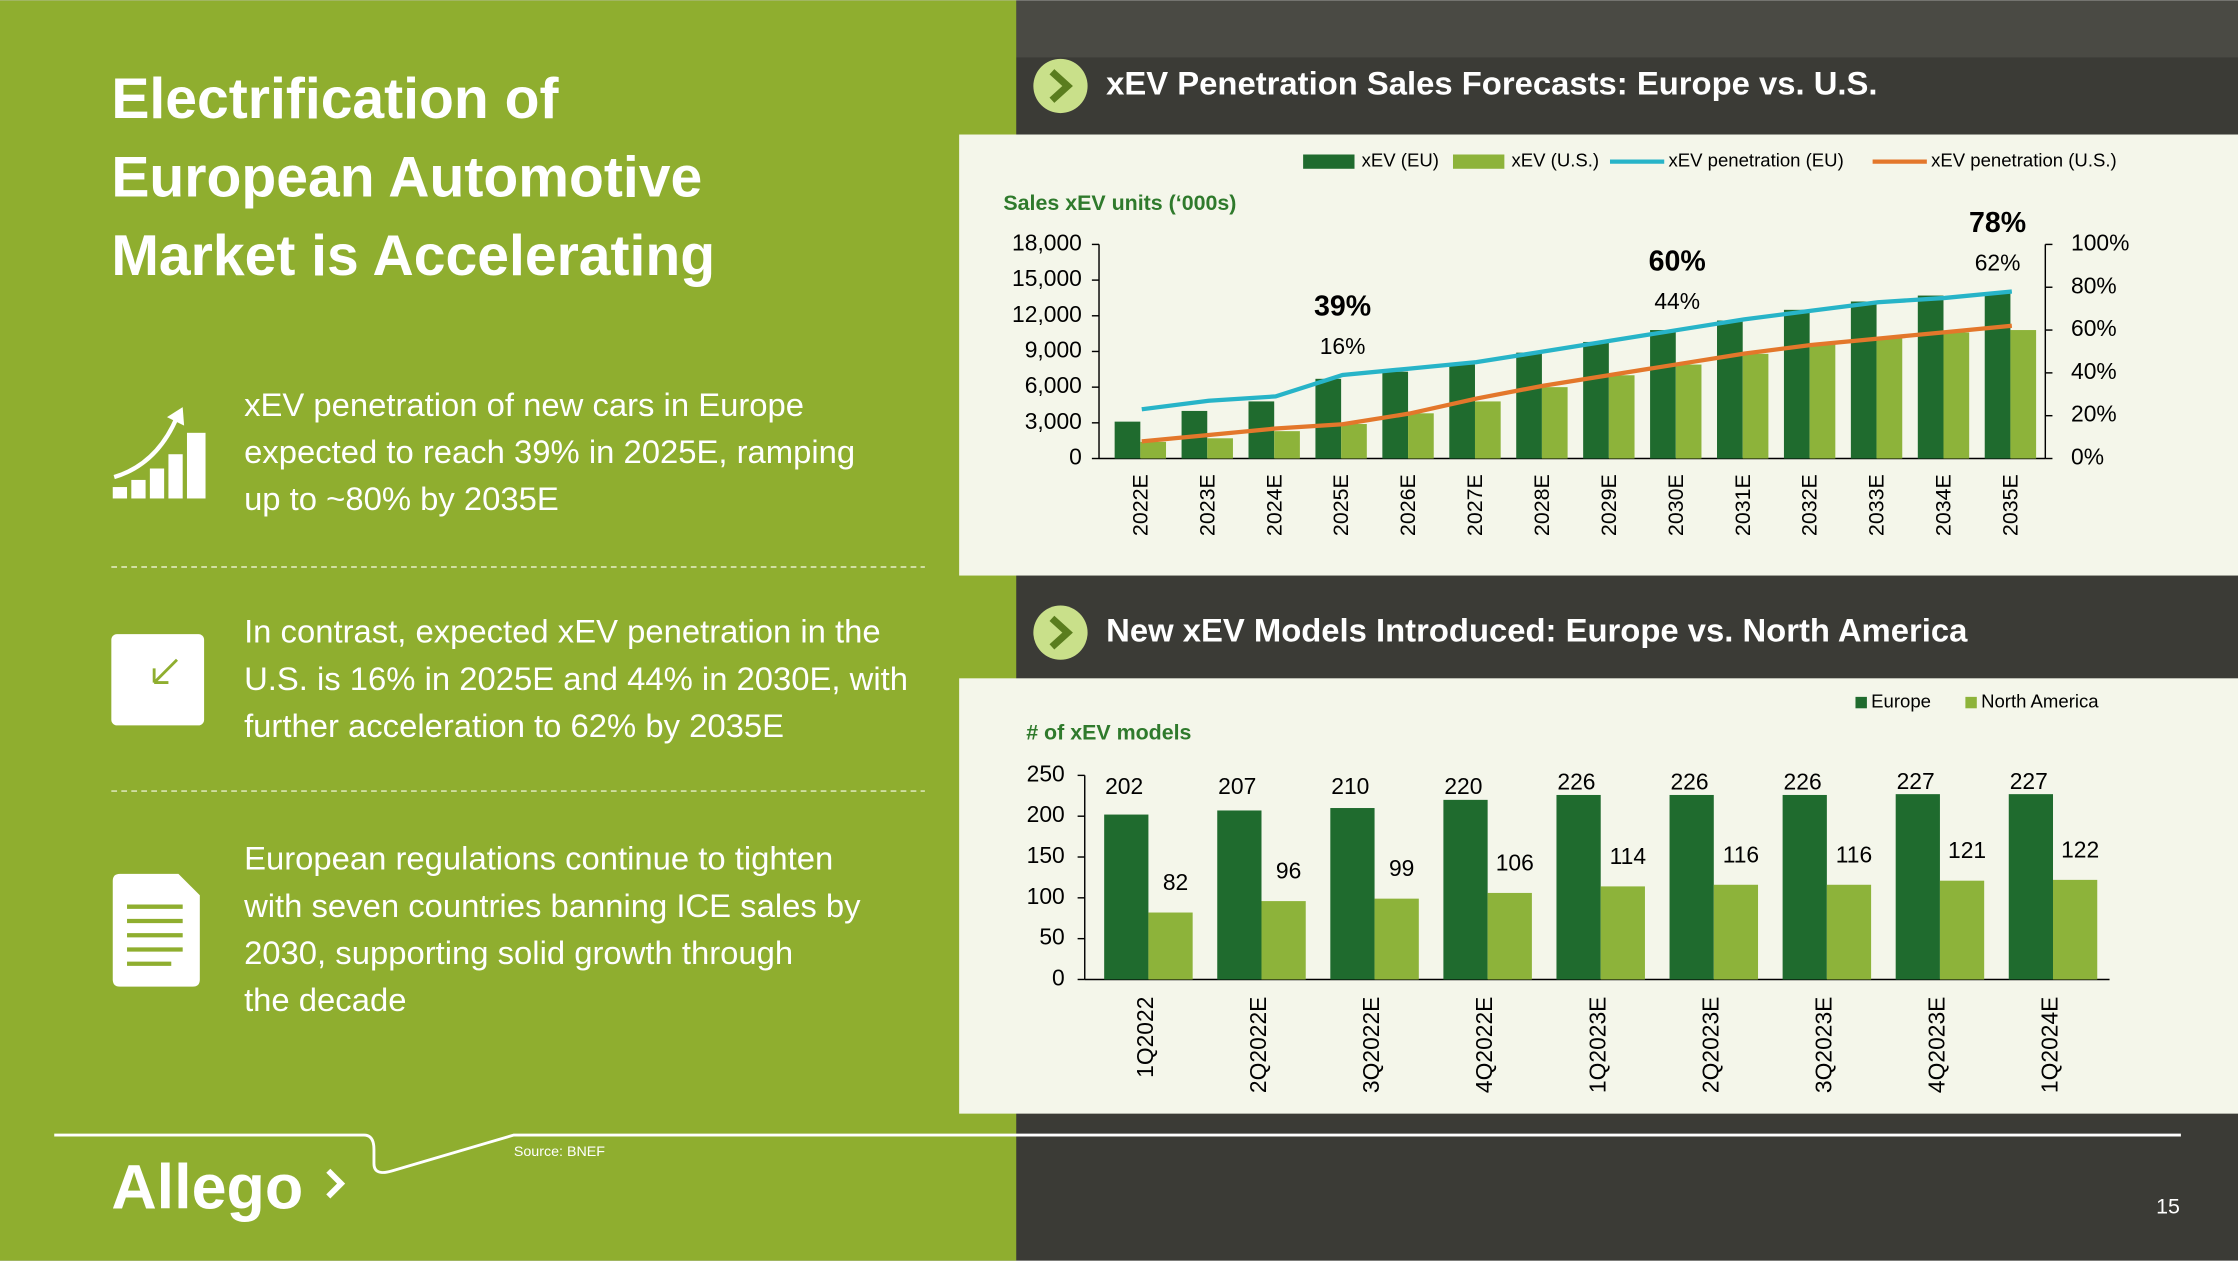 The width and height of the screenshot is (2238, 1261). Describe the element at coordinates (1597, 1045) in the screenshot. I see `x-tick-label: 1Q2023E` at that location.